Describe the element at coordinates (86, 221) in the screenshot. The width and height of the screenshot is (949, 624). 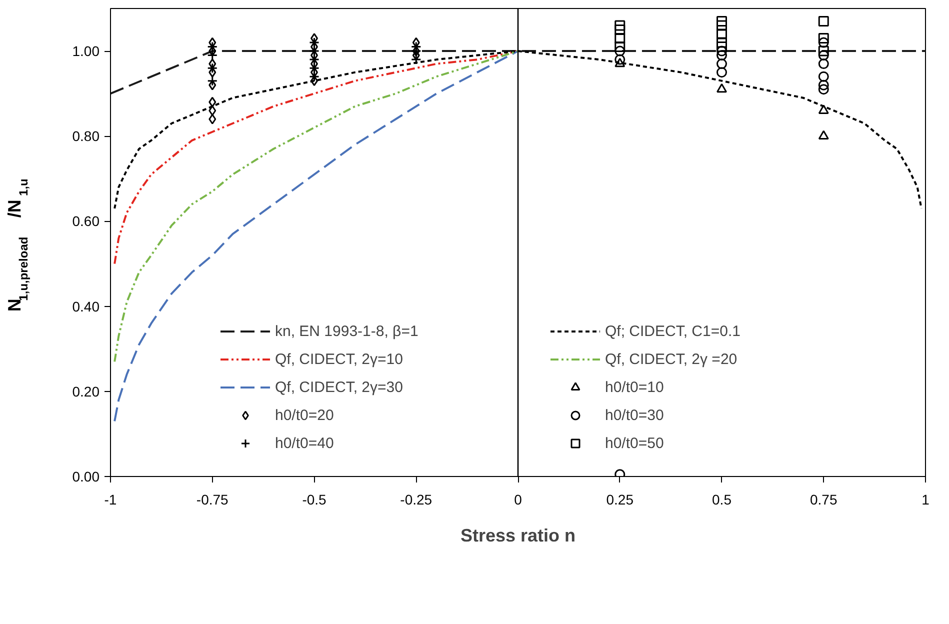
I see `y-tick-label: 0.60` at that location.